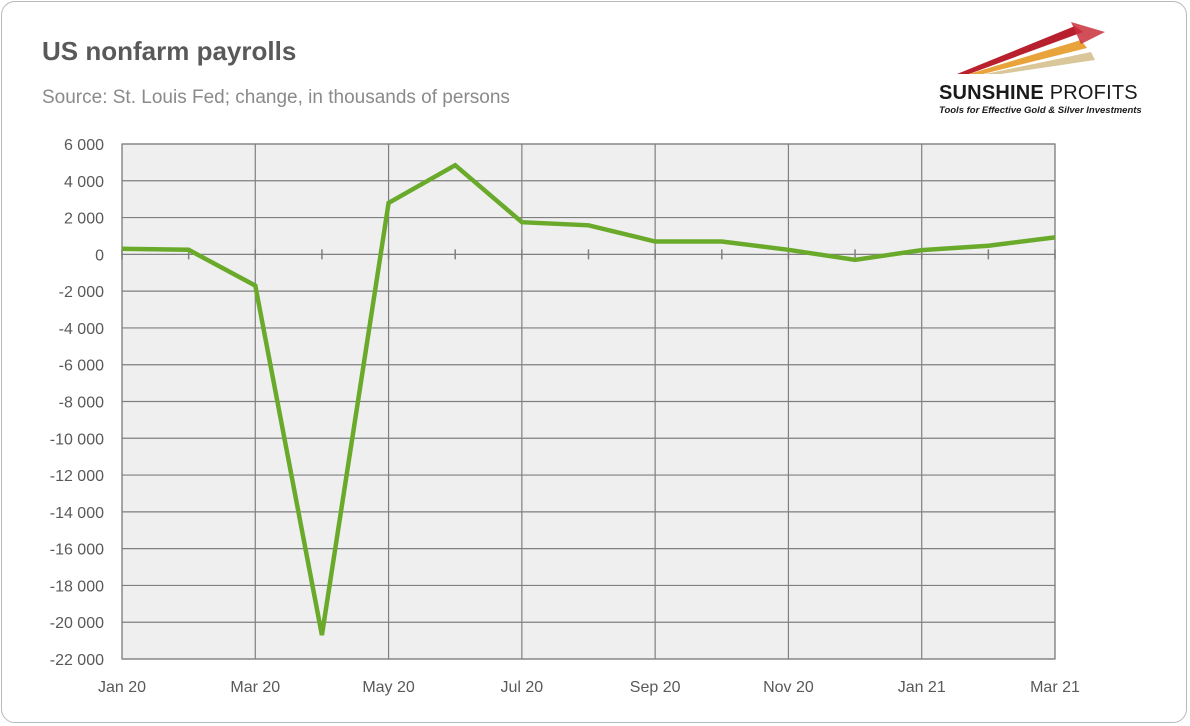 The width and height of the screenshot is (1190, 726). Describe the element at coordinates (99, 255) in the screenshot. I see `y-tick-label: 0` at that location.